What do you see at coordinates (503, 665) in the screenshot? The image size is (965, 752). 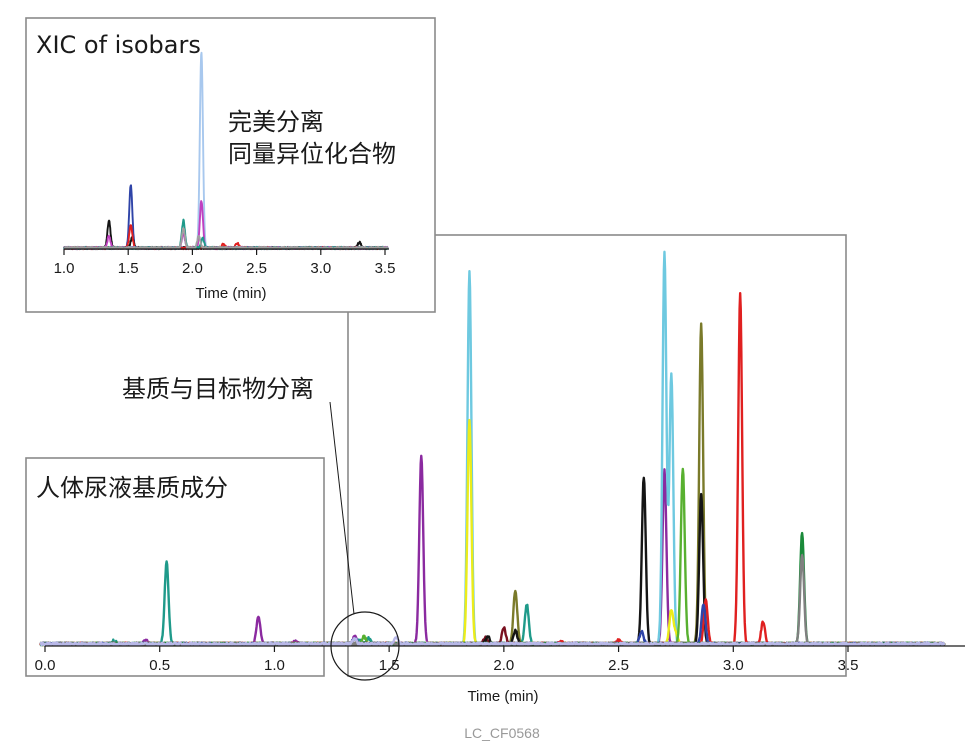 I see `main-x-tick-label-4: 2.0` at bounding box center [503, 665].